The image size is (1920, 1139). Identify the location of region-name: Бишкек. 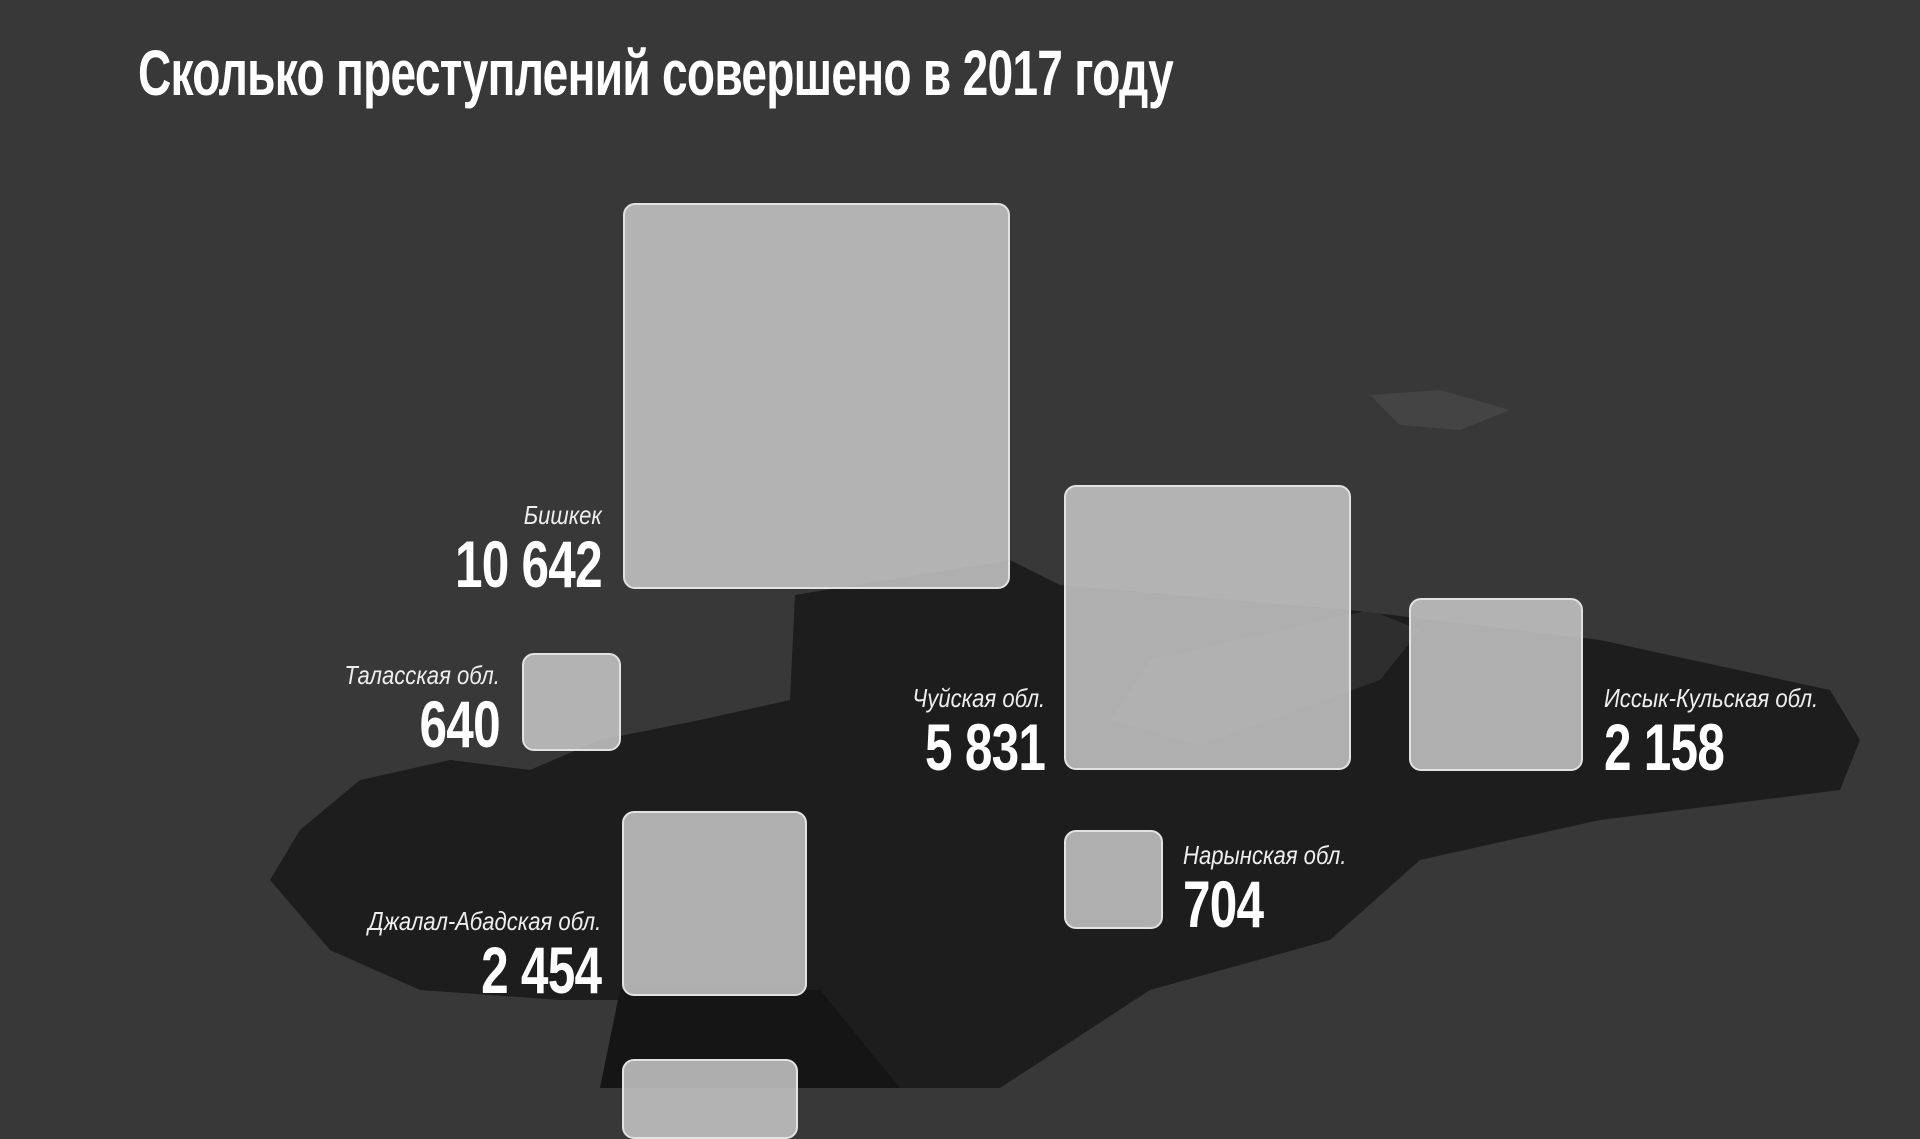
(562, 515).